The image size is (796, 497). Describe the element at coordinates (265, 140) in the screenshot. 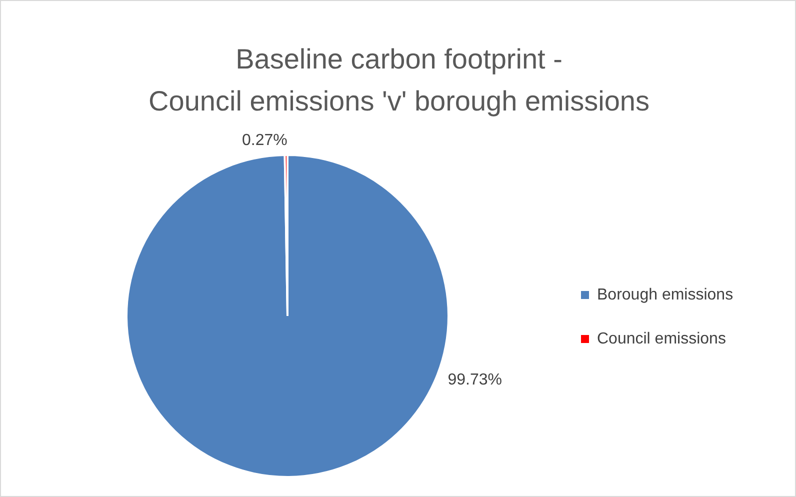

I see `data-label: 0.27%` at that location.